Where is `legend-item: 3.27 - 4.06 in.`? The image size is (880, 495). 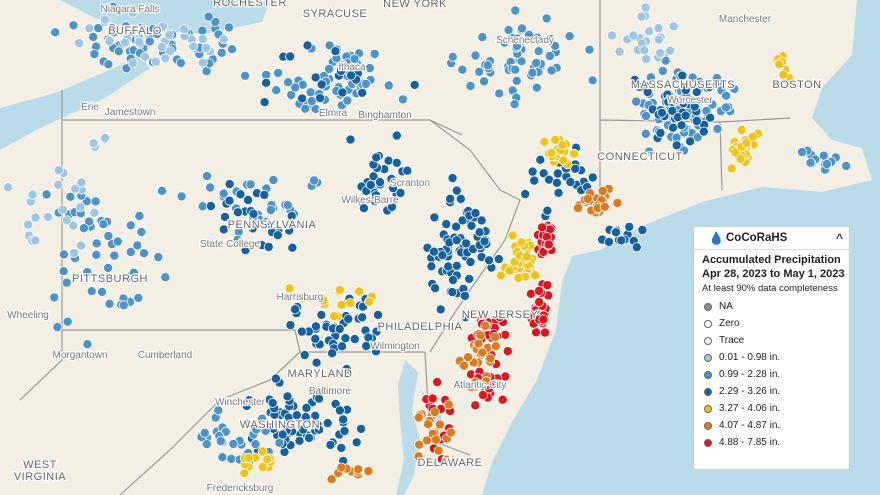 legend-item: 3.27 - 4.06 in. is located at coordinates (771, 408).